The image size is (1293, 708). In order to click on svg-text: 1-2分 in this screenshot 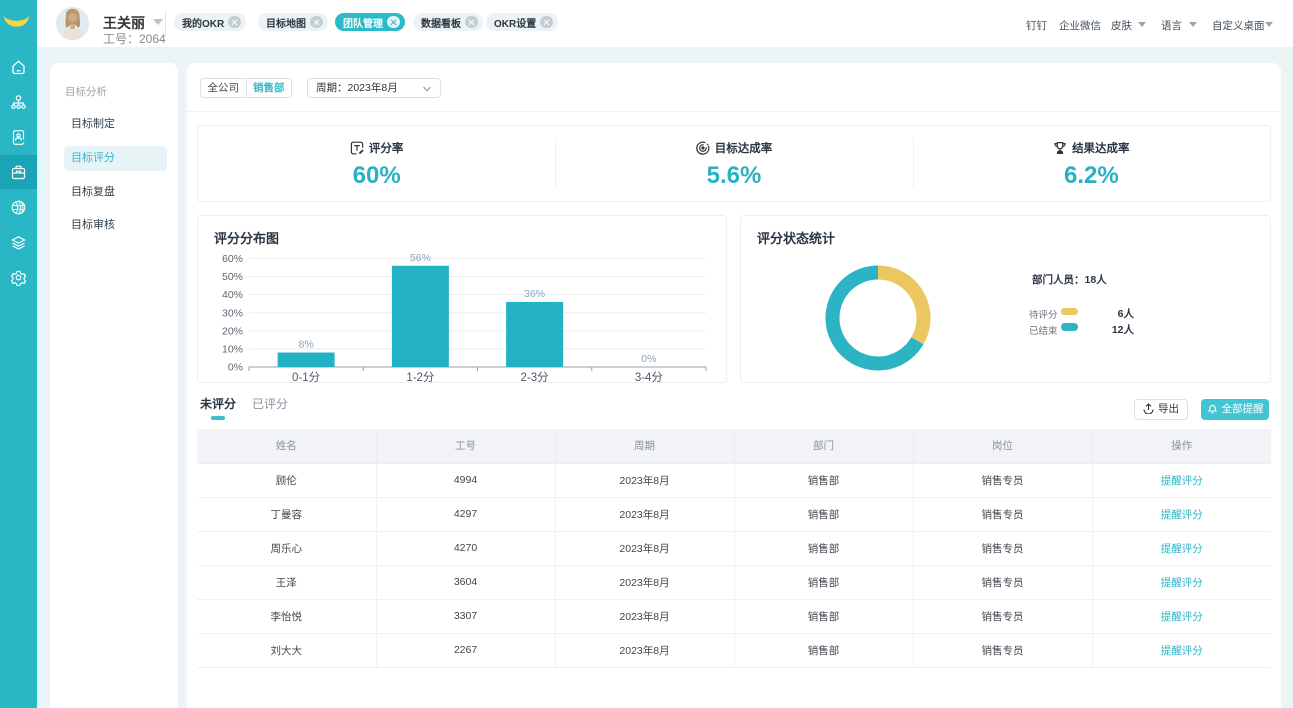, I will do `click(420, 376)`.